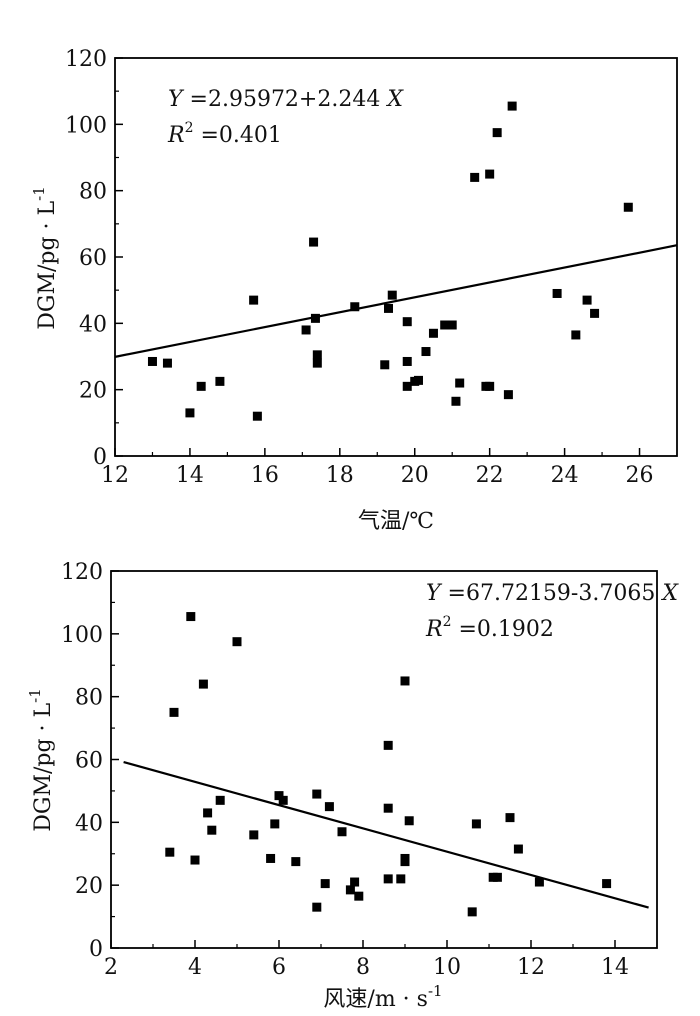  I want to click on x-tick-label: 6, so click(279, 967).